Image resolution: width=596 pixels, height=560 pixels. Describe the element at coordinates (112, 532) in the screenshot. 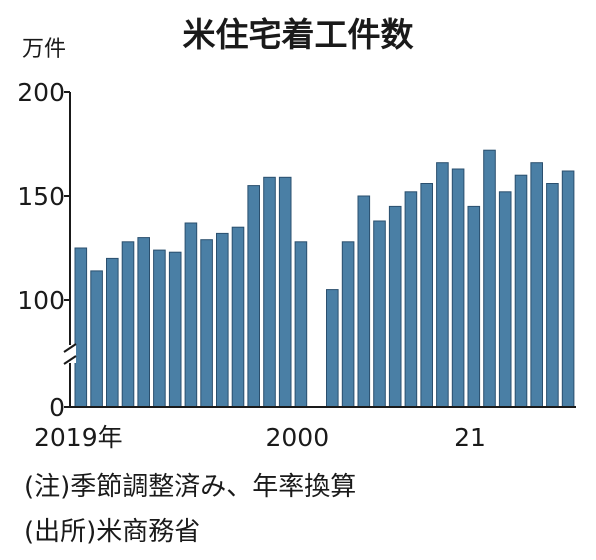

I see `source-note: (出所)米商務省` at that location.